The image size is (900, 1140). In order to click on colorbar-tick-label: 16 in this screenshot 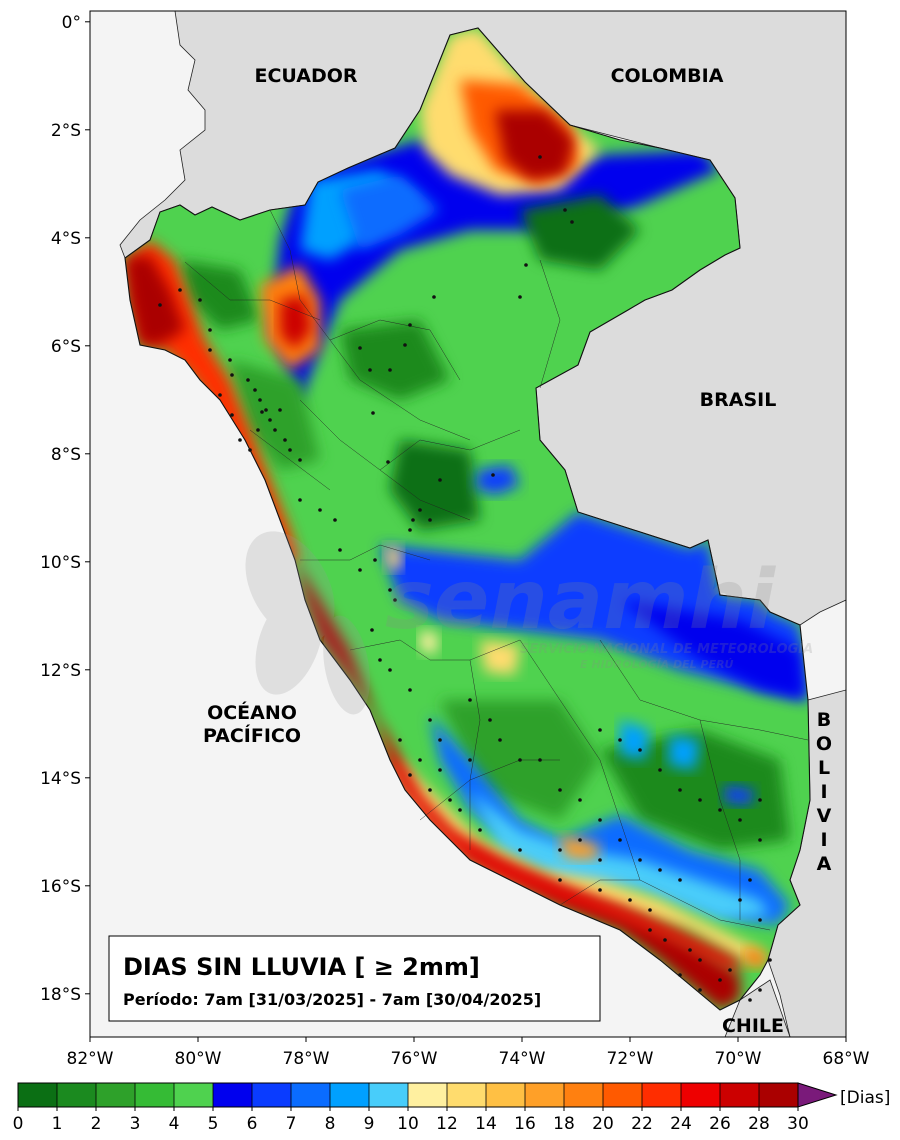, I will do `click(525, 1124)`.